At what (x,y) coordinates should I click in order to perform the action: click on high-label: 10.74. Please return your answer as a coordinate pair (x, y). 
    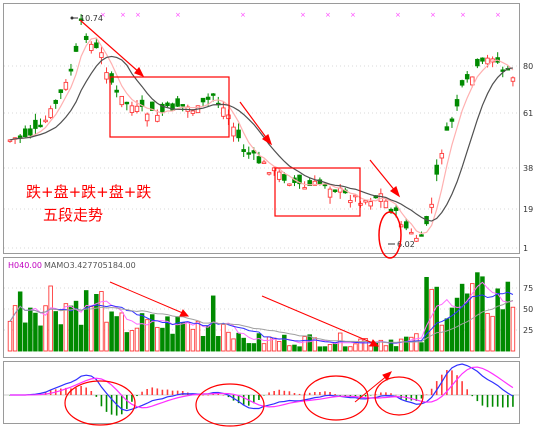
    Looking at the image, I should click on (86, 18).